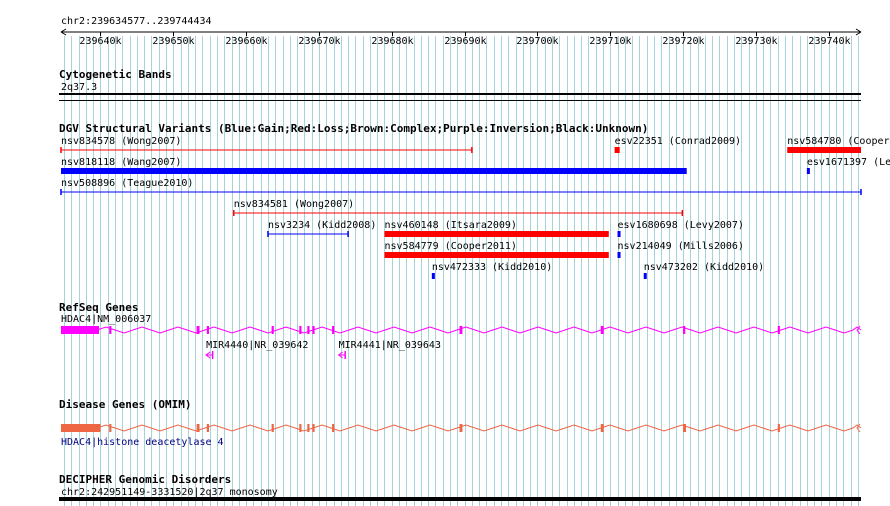 This screenshot has height=506, width=890. Describe the element at coordinates (125, 404) in the screenshot. I see `track-title-omim: Disease Genes (OMIM)` at that location.